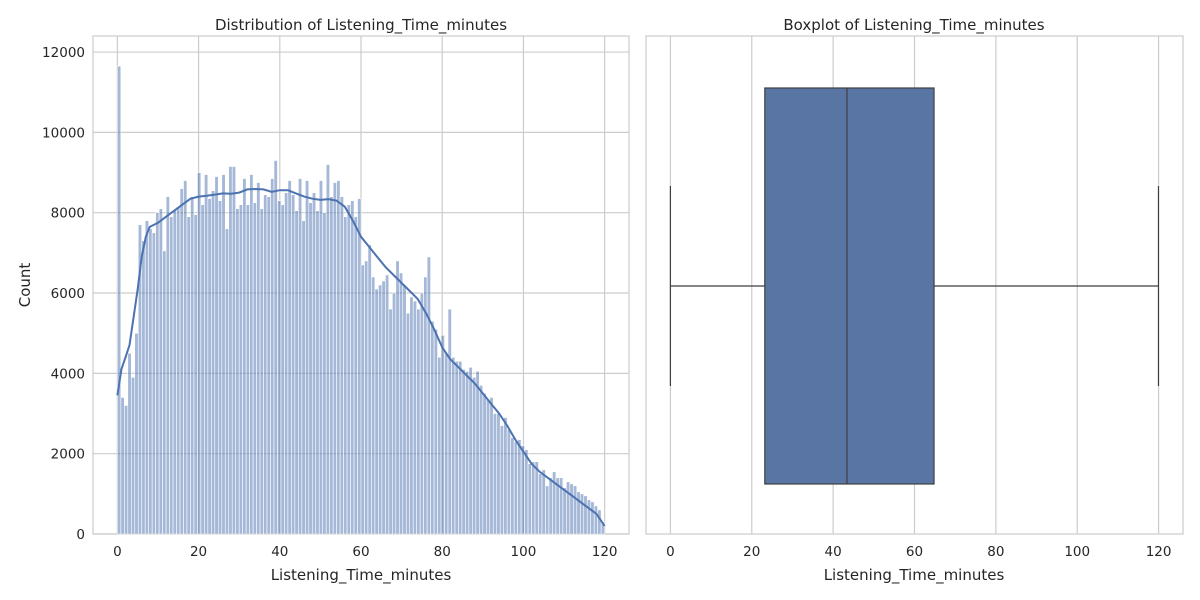  I want to click on x-tick-label: 60, so click(360, 552).